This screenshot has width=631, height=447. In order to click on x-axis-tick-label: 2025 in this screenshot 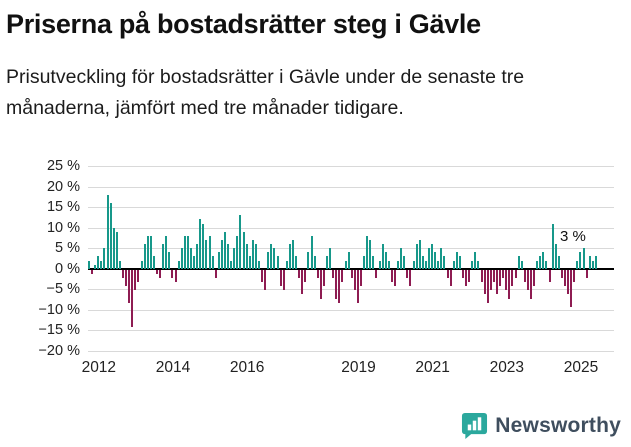, I will do `click(581, 367)`.